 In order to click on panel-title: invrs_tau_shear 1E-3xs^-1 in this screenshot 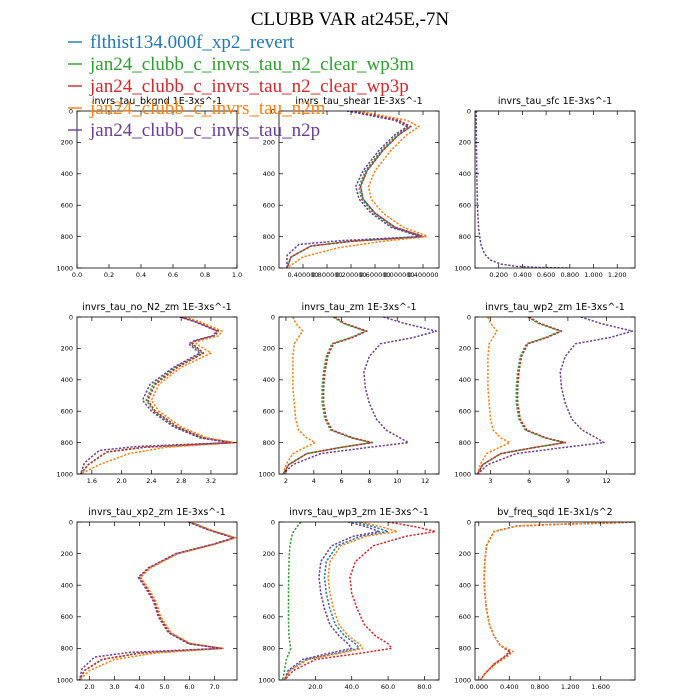, I will do `click(358, 101)`.